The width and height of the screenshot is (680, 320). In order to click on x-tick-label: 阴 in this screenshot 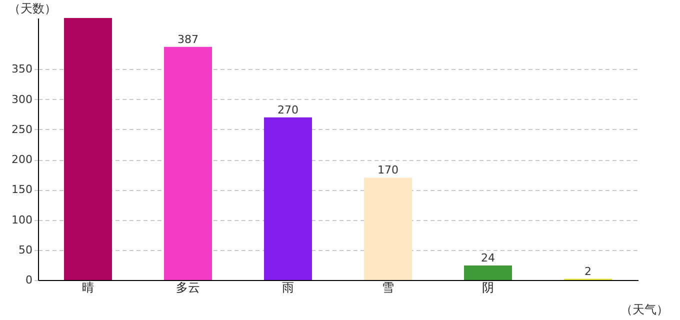, I will do `click(488, 287)`.